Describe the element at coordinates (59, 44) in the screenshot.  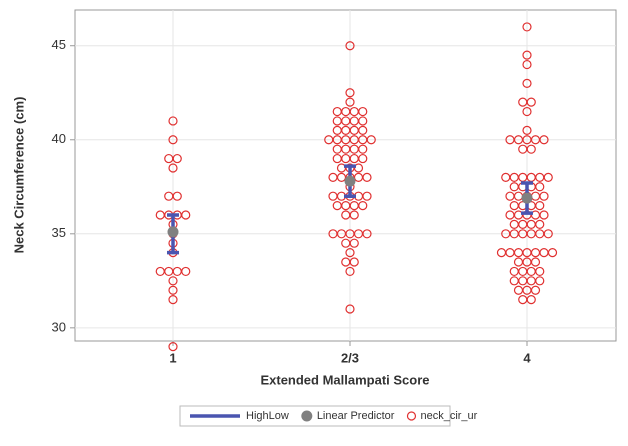
I see `y-tick-label: 45` at that location.